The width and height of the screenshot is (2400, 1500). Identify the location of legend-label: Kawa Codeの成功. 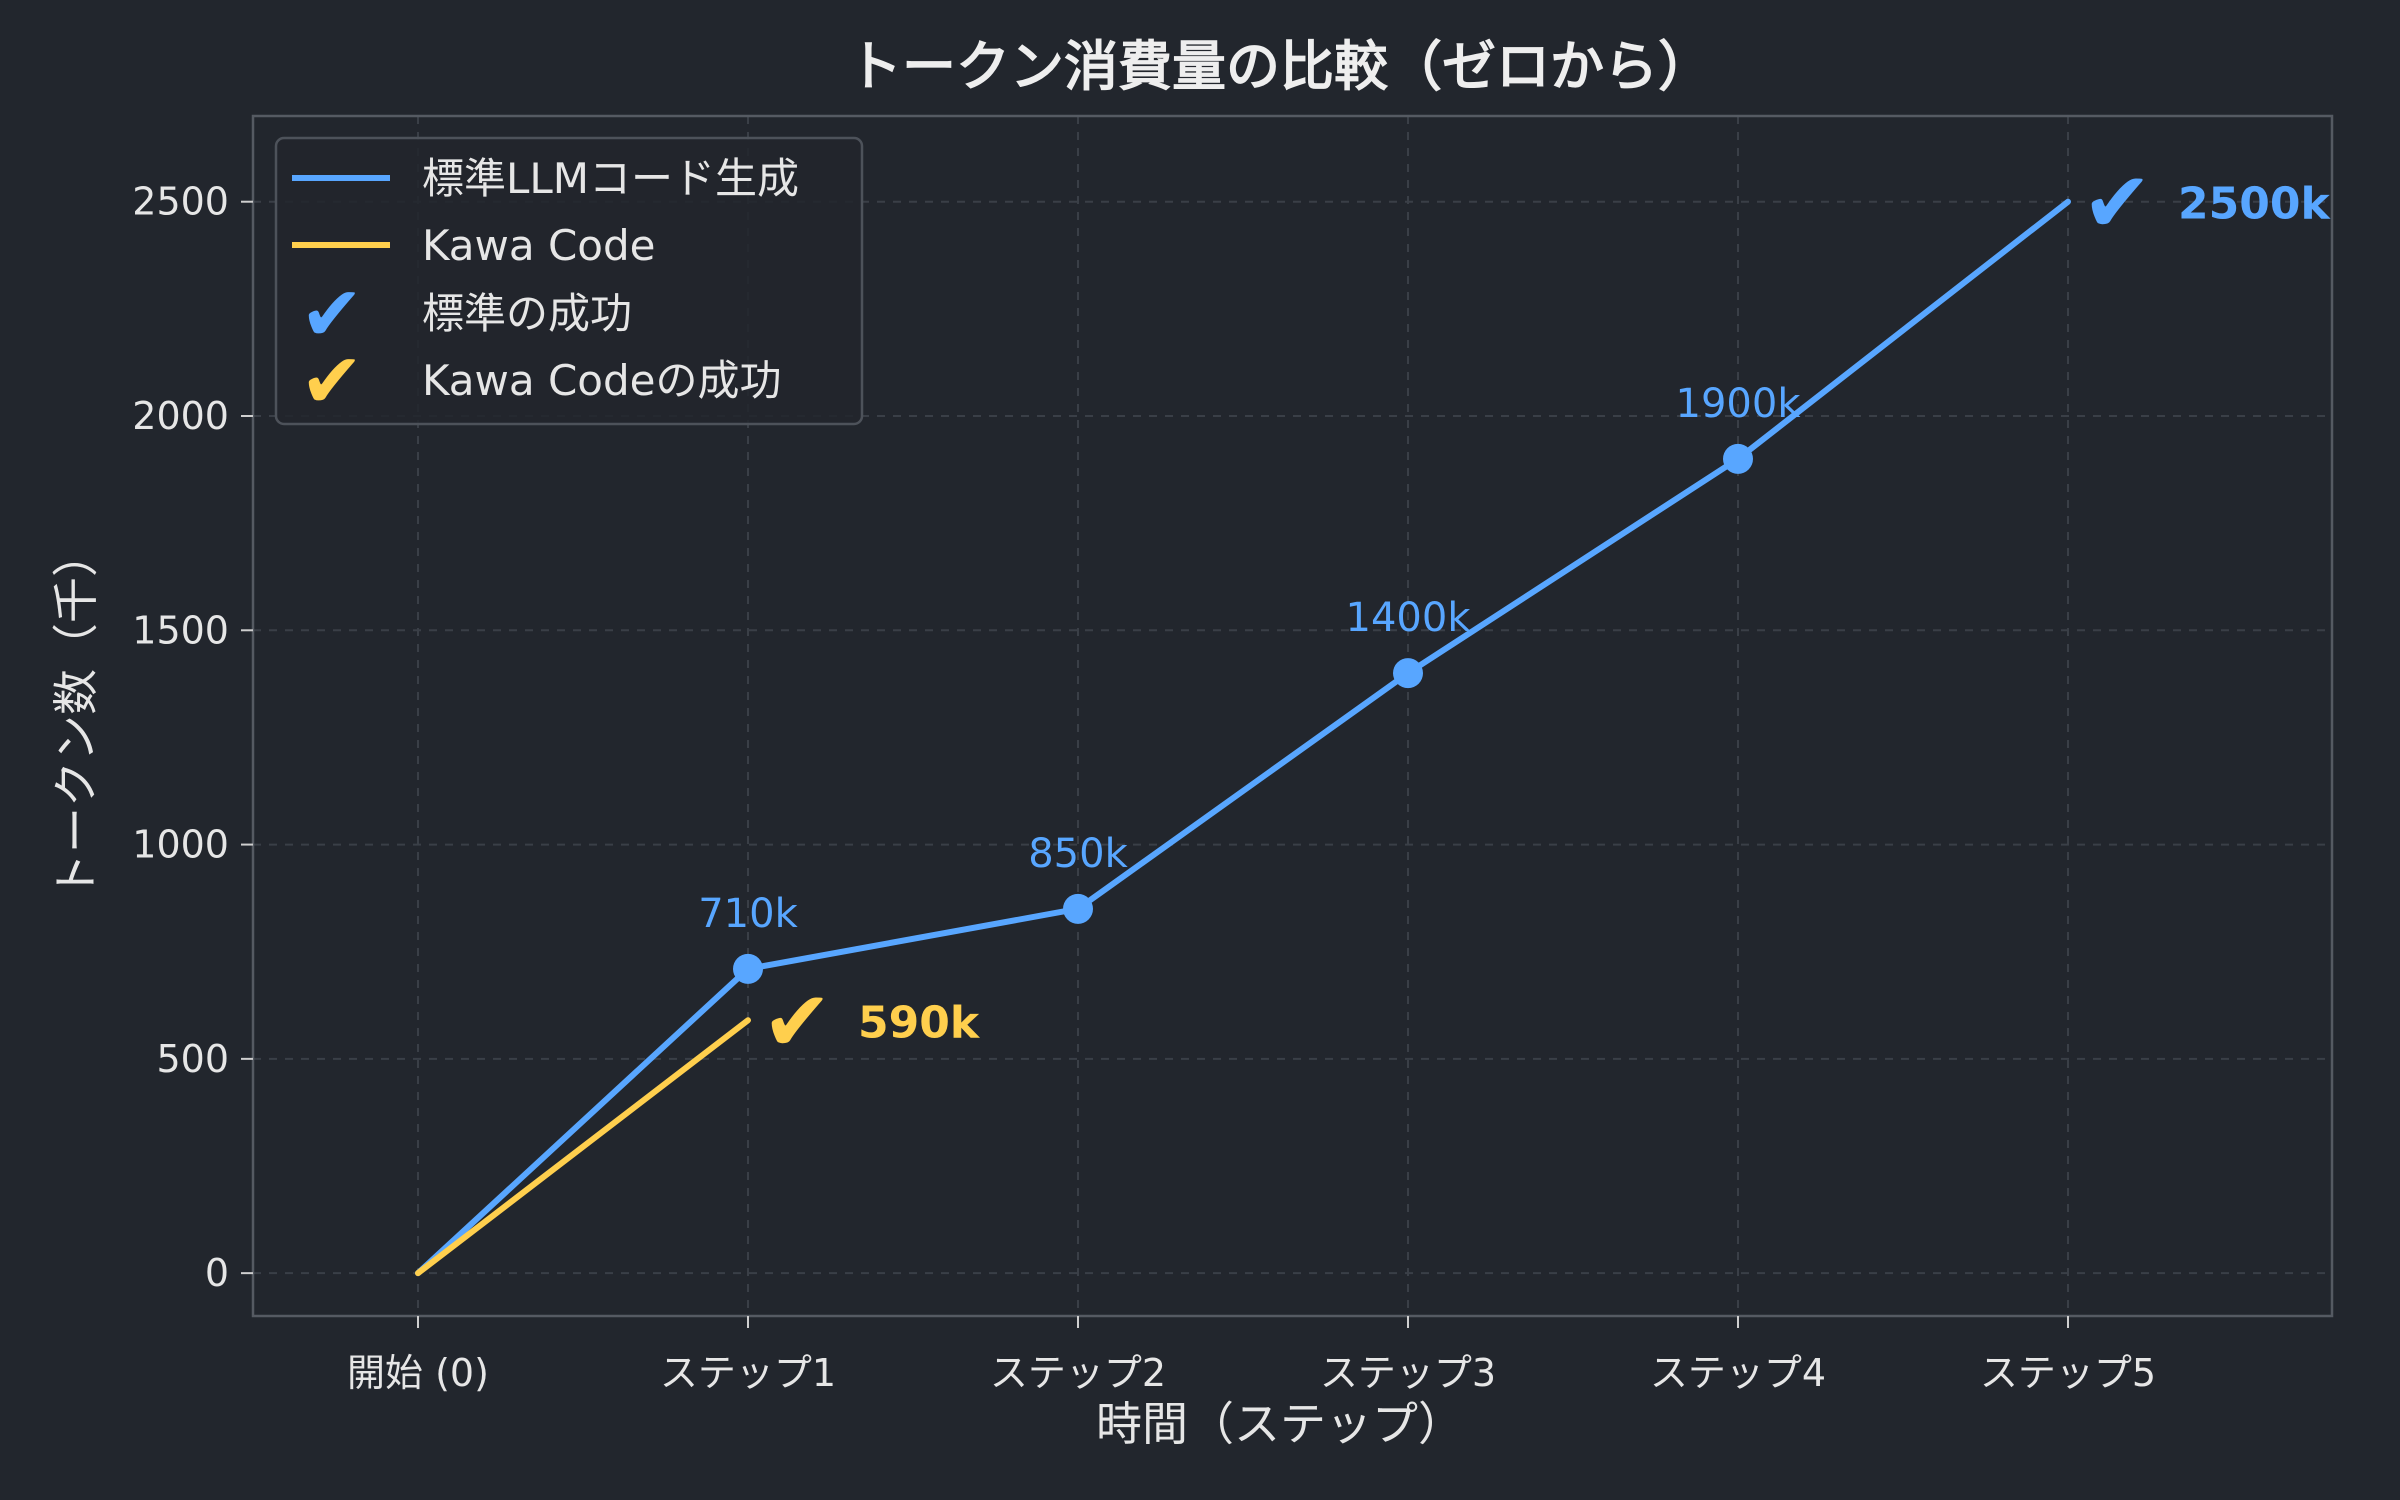
(602, 380).